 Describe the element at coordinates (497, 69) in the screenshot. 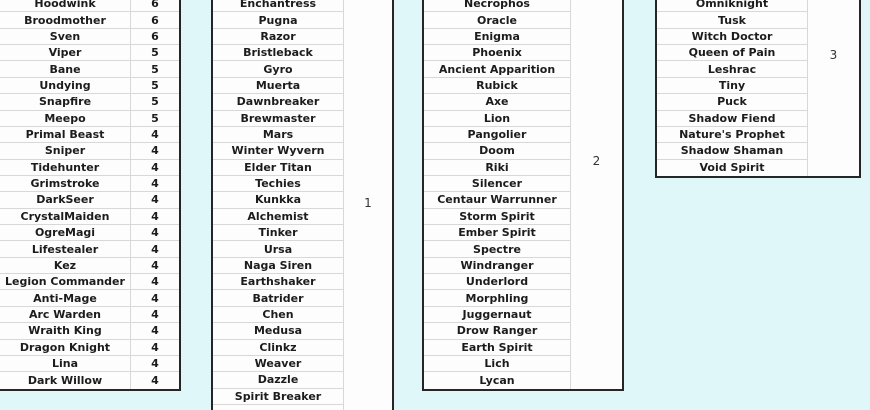

I see `hero-name-cell: Ancient Apparition` at that location.